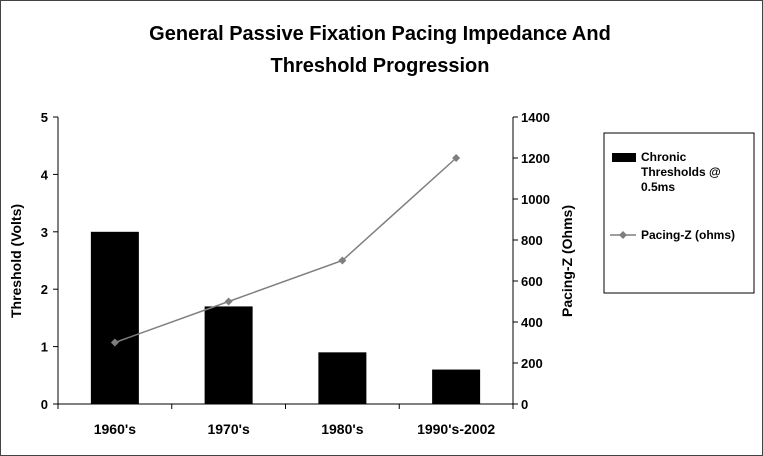 This screenshot has height=456, width=763. What do you see at coordinates (535, 117) in the screenshot?
I see `y-right-tick-label: 1400` at bounding box center [535, 117].